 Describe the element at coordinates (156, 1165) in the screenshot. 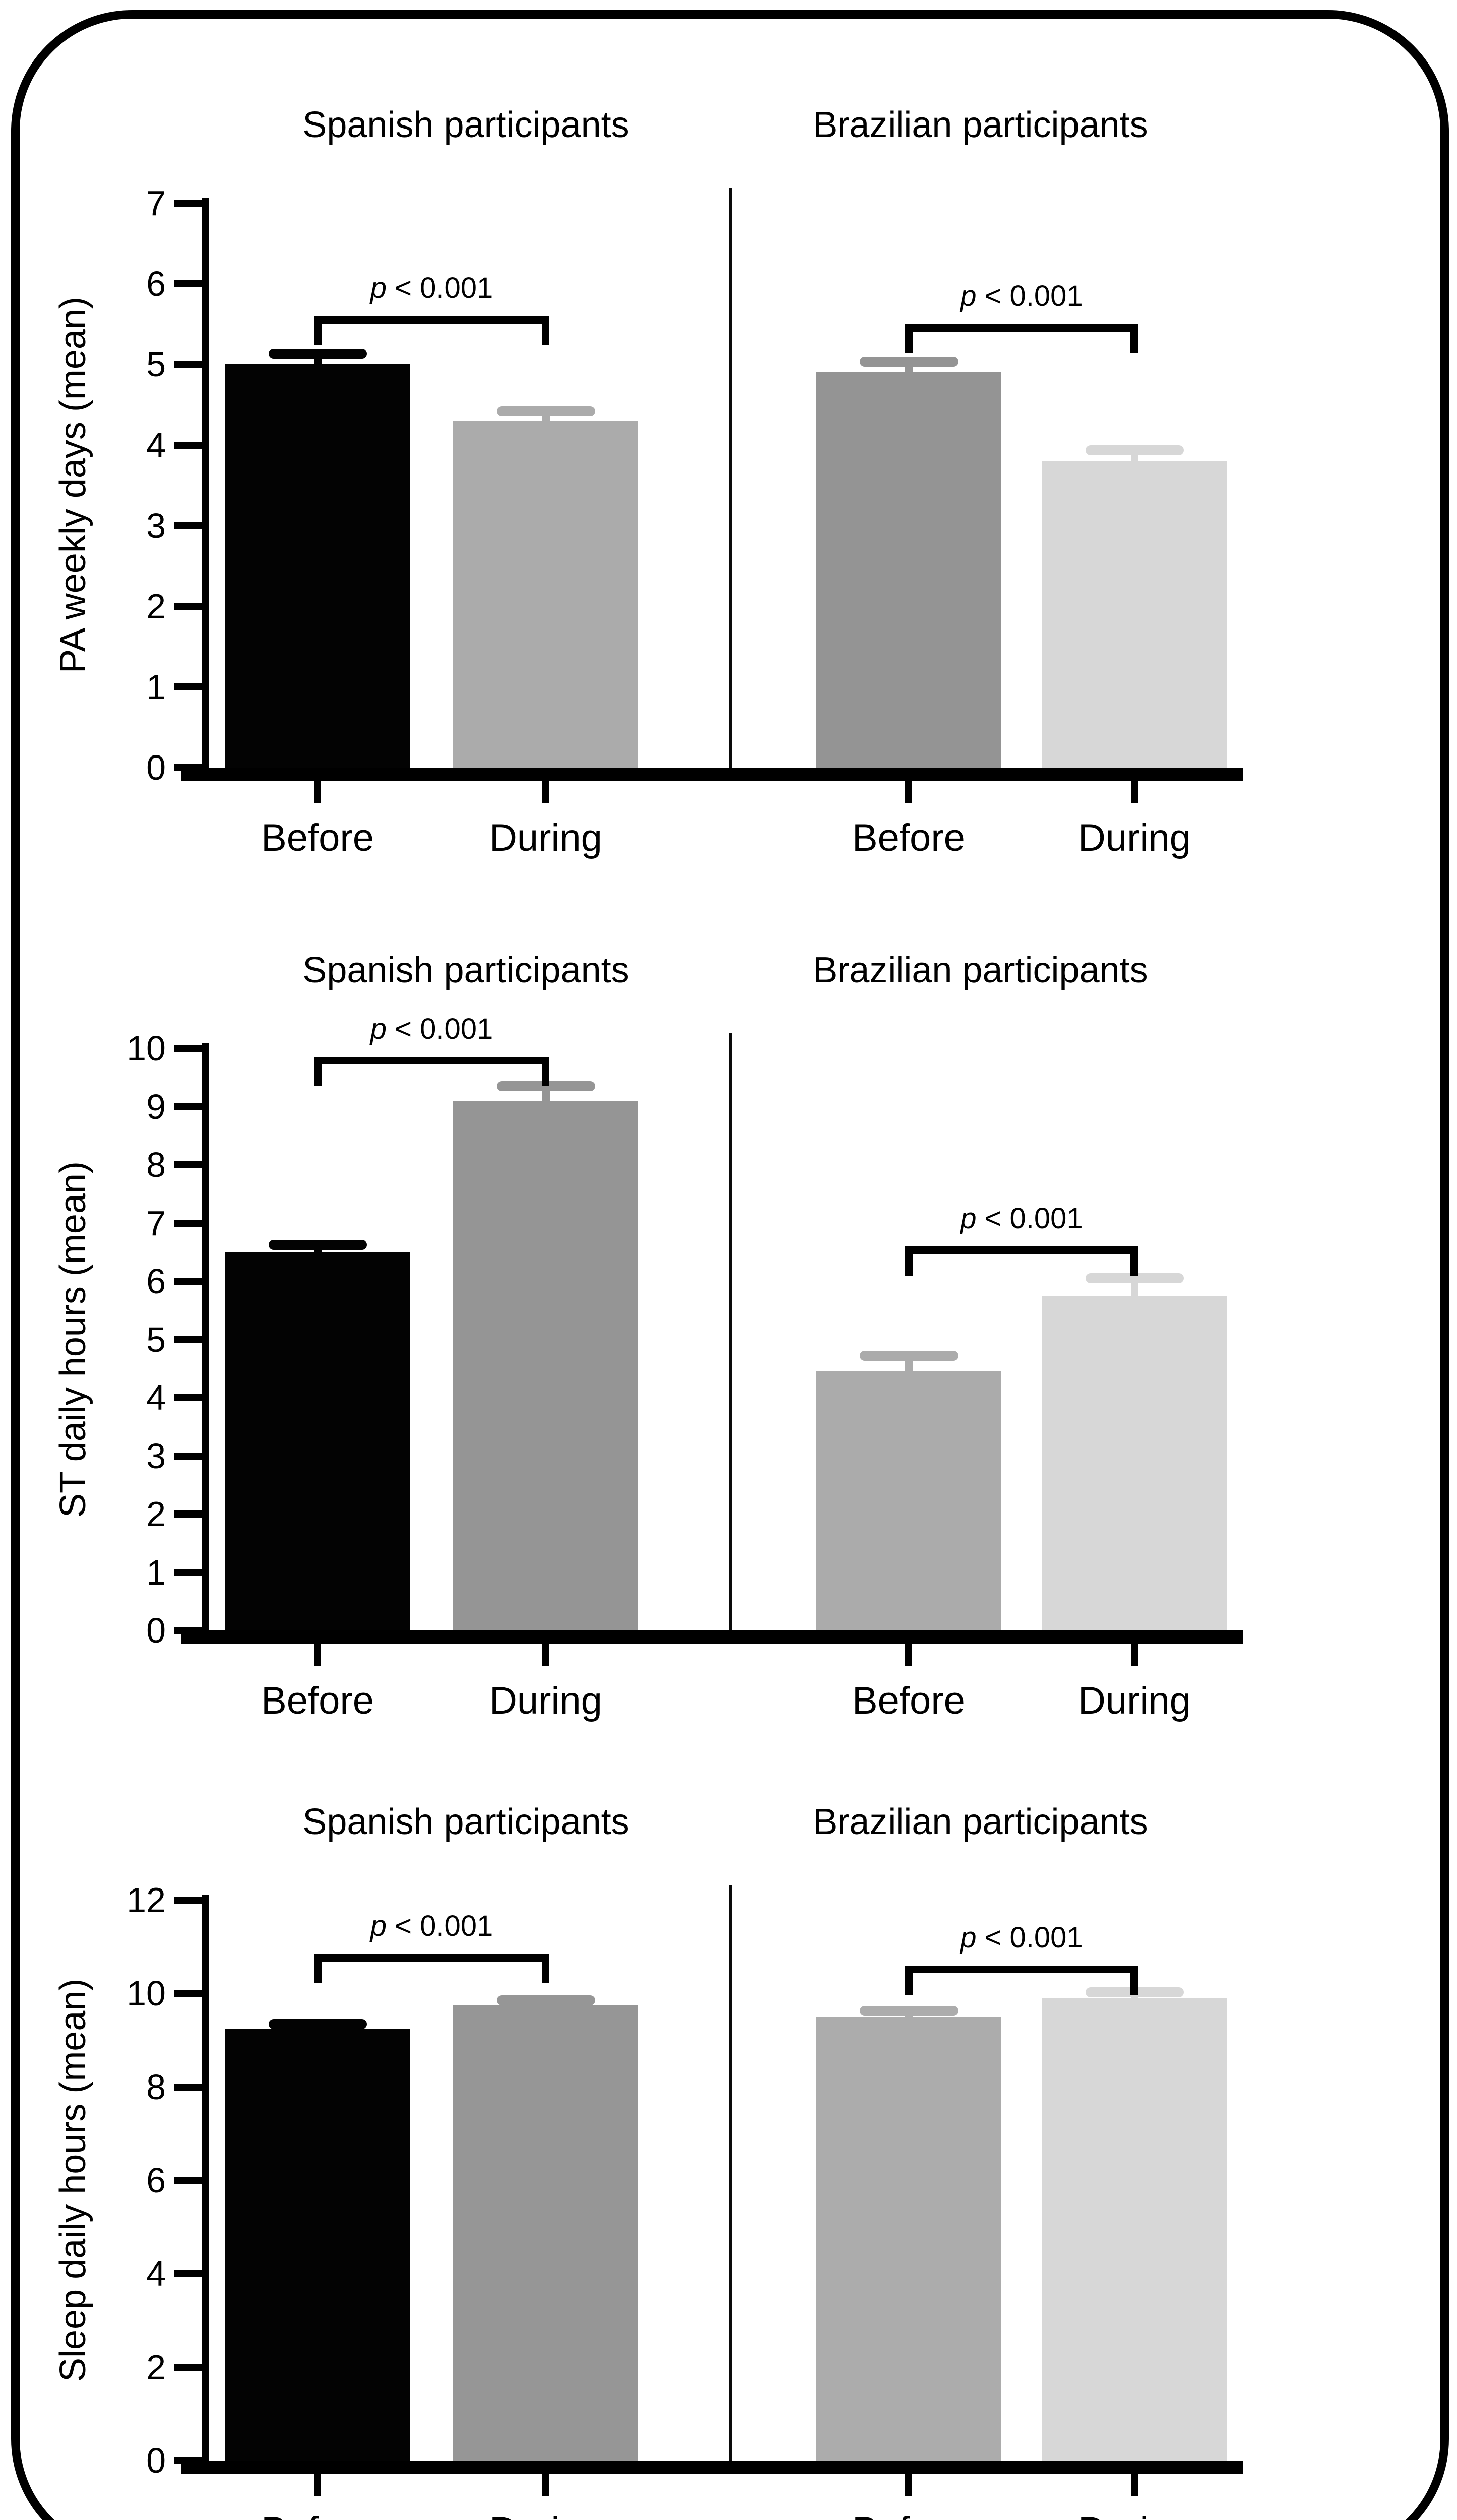

I see `y-tick-label: 8` at that location.